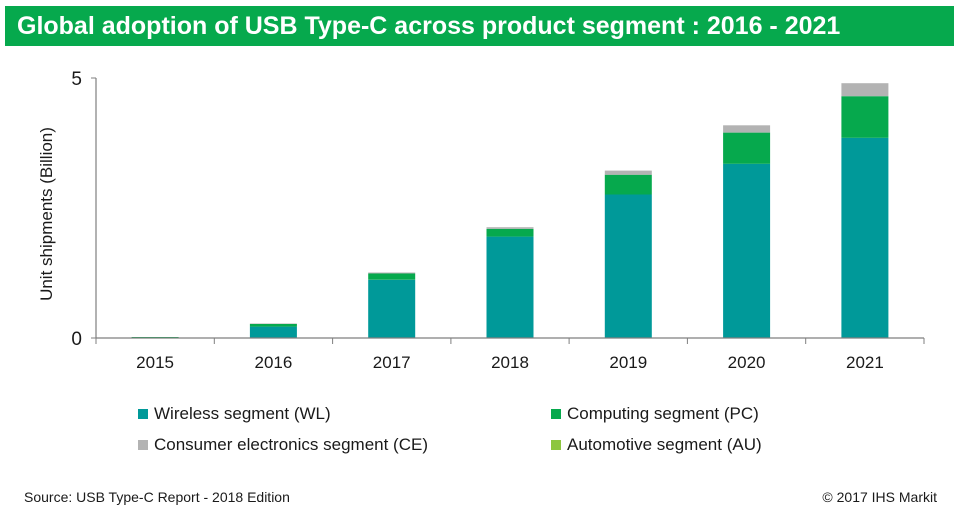  I want to click on y-tick-label: 5, so click(76, 79).